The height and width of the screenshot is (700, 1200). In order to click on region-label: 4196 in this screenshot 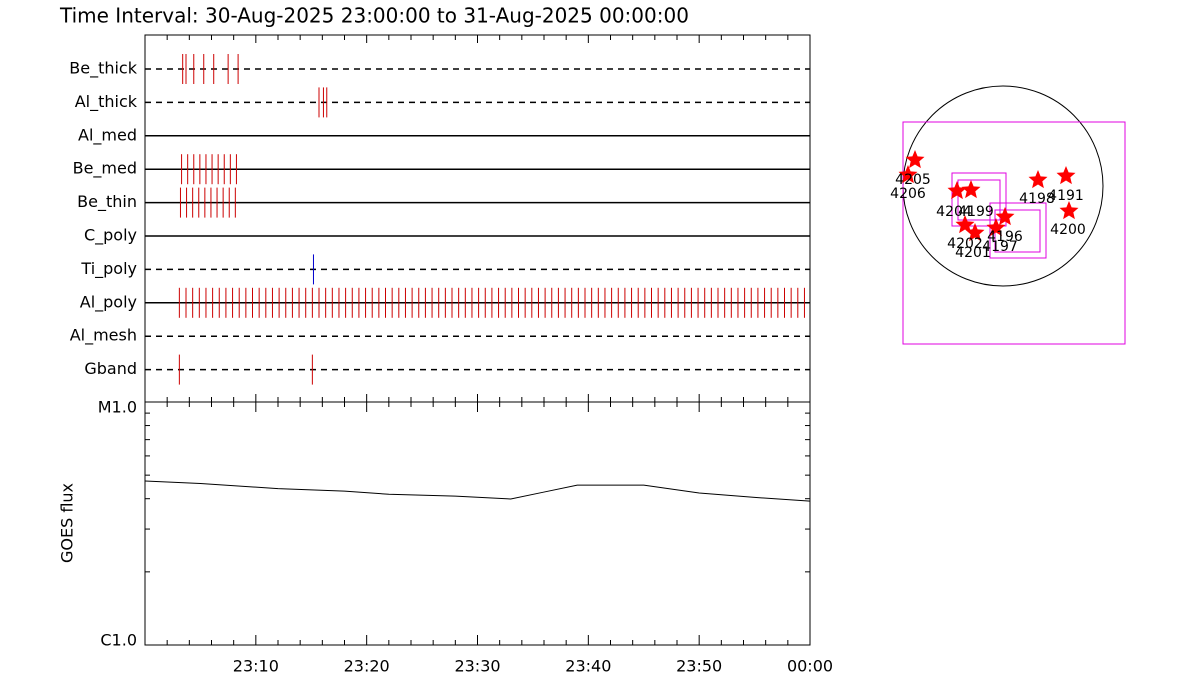, I will do `click(1005, 237)`.